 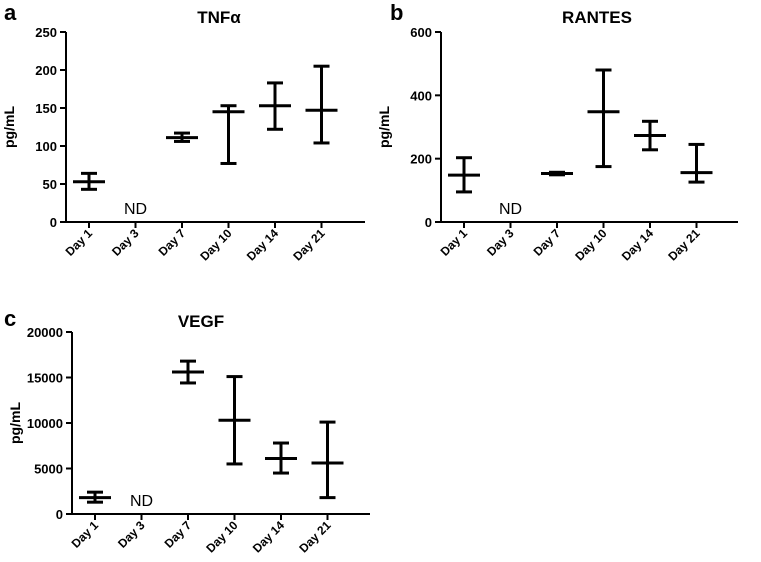 I want to click on chart-title: RANTES, so click(x=597, y=17).